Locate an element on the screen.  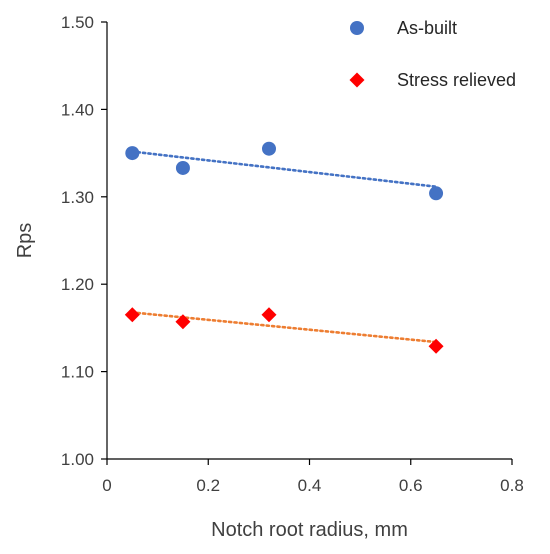
y-tick-label: 1.50 is located at coordinates (77, 22).